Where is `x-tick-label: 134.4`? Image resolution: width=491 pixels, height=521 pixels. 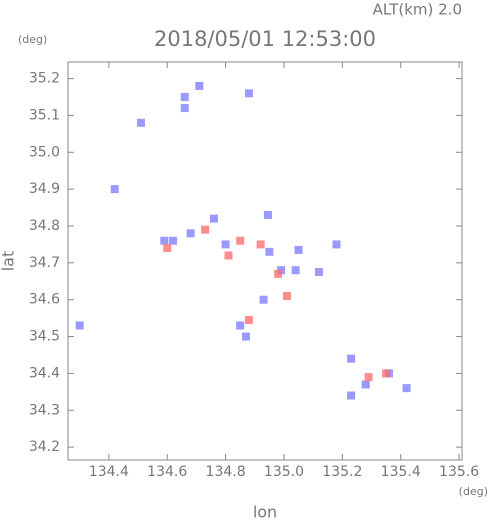
x-tick-label: 134.4 is located at coordinates (109, 472).